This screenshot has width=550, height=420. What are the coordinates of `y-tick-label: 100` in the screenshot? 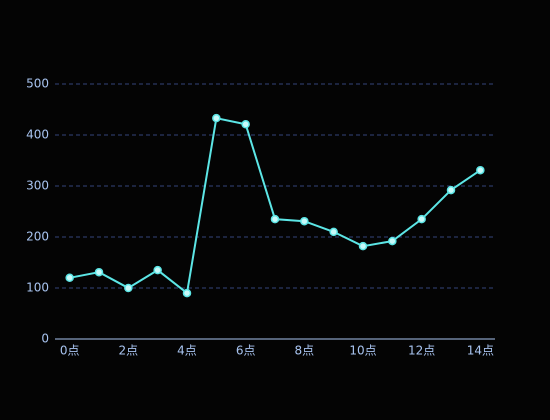 It's located at (37, 288).